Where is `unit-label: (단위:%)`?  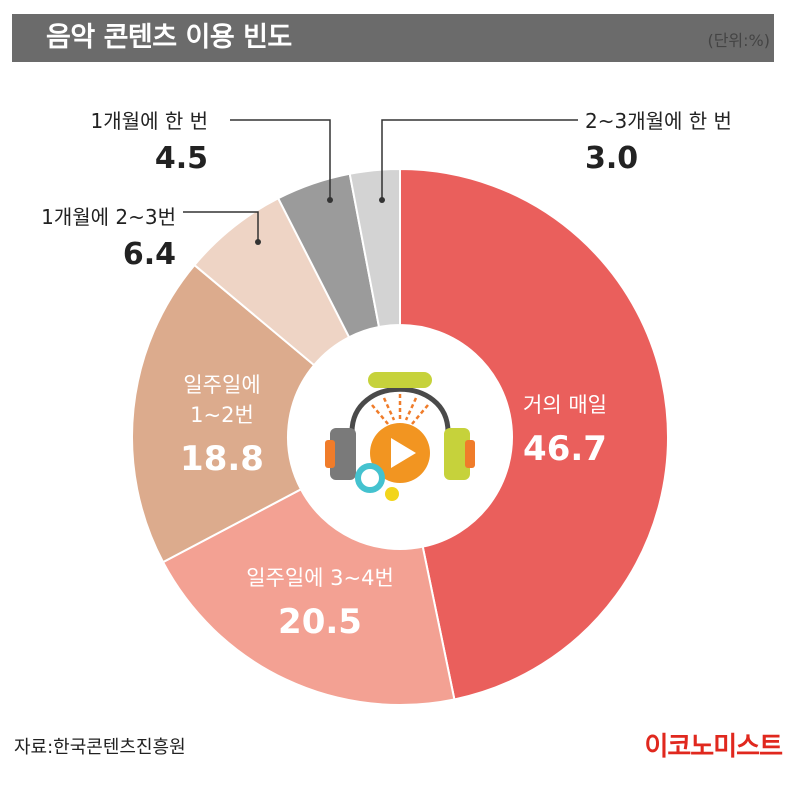 unit-label: (단위:%) is located at coordinates (738, 40).